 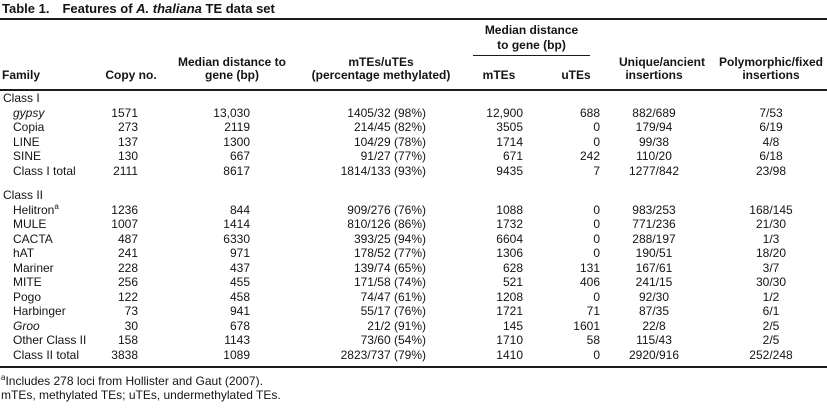 What do you see at coordinates (27, 296) in the screenshot?
I see `family-label: Pogo` at bounding box center [27, 296].